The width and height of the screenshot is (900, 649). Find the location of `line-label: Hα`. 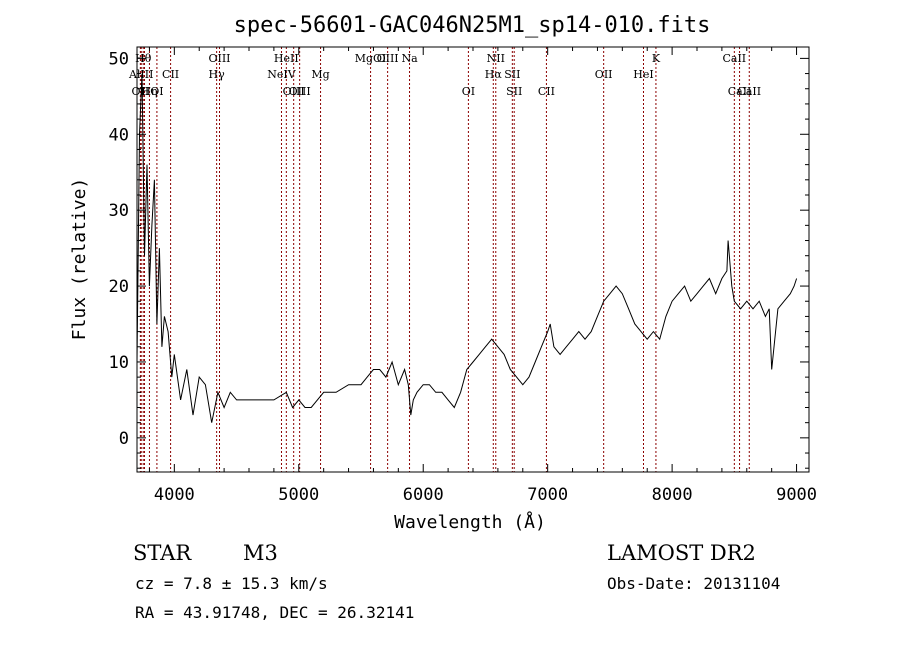

line-label: Hα is located at coordinates (494, 74).